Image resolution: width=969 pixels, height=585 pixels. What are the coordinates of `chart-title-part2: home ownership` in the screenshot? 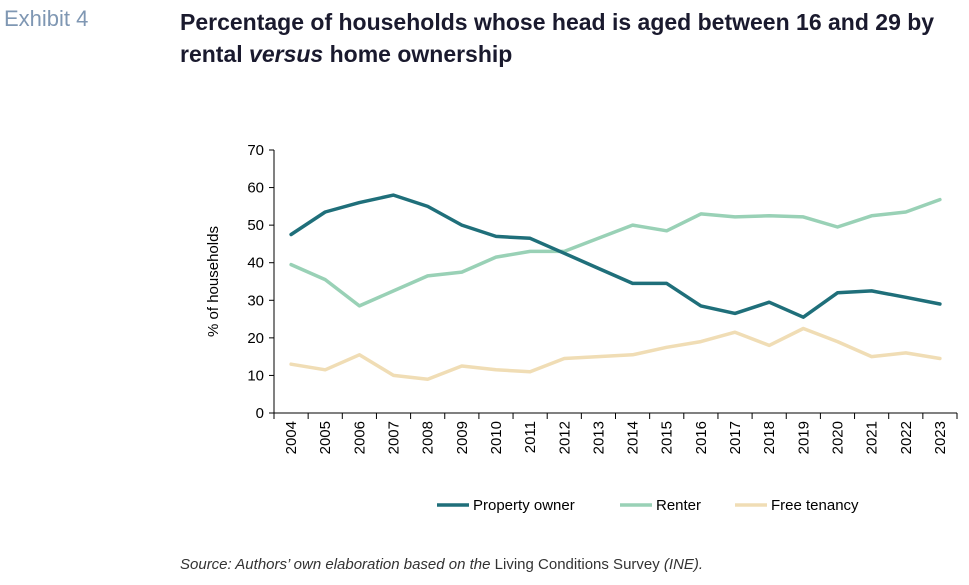 It's located at (418, 54).